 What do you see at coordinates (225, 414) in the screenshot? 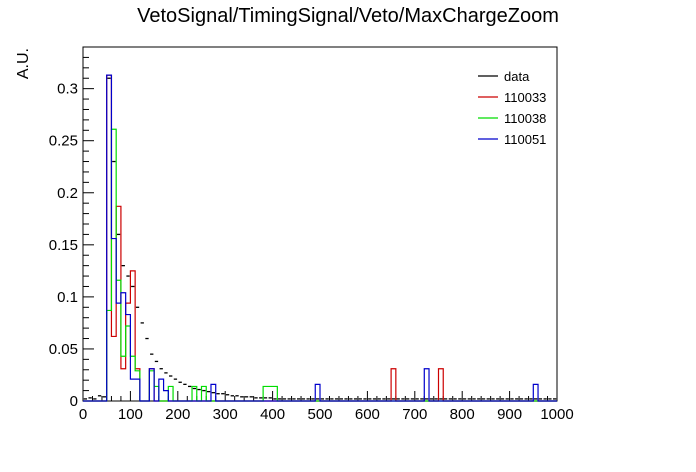
I see `x-tick-label: 300` at bounding box center [225, 414].